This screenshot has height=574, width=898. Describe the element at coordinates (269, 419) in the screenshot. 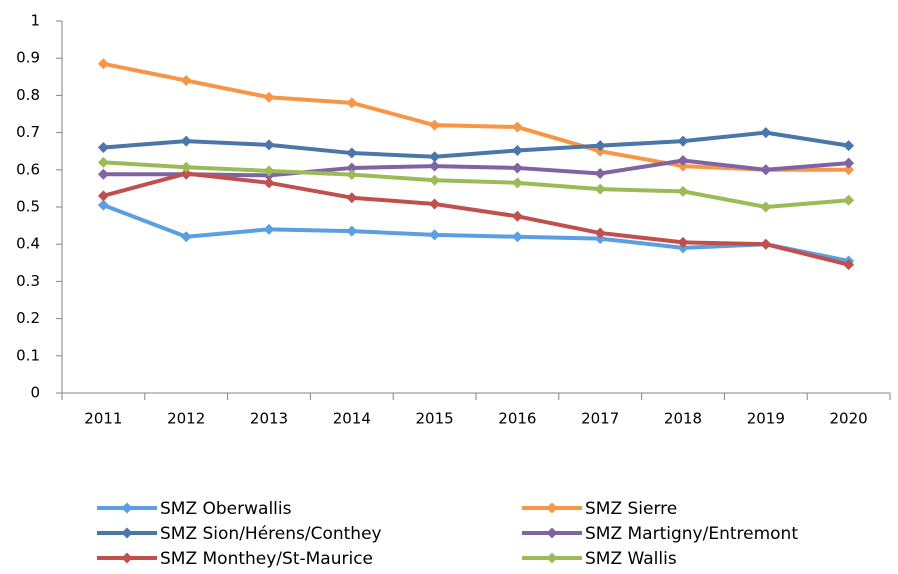

I see `x-tick-label: 2013` at that location.